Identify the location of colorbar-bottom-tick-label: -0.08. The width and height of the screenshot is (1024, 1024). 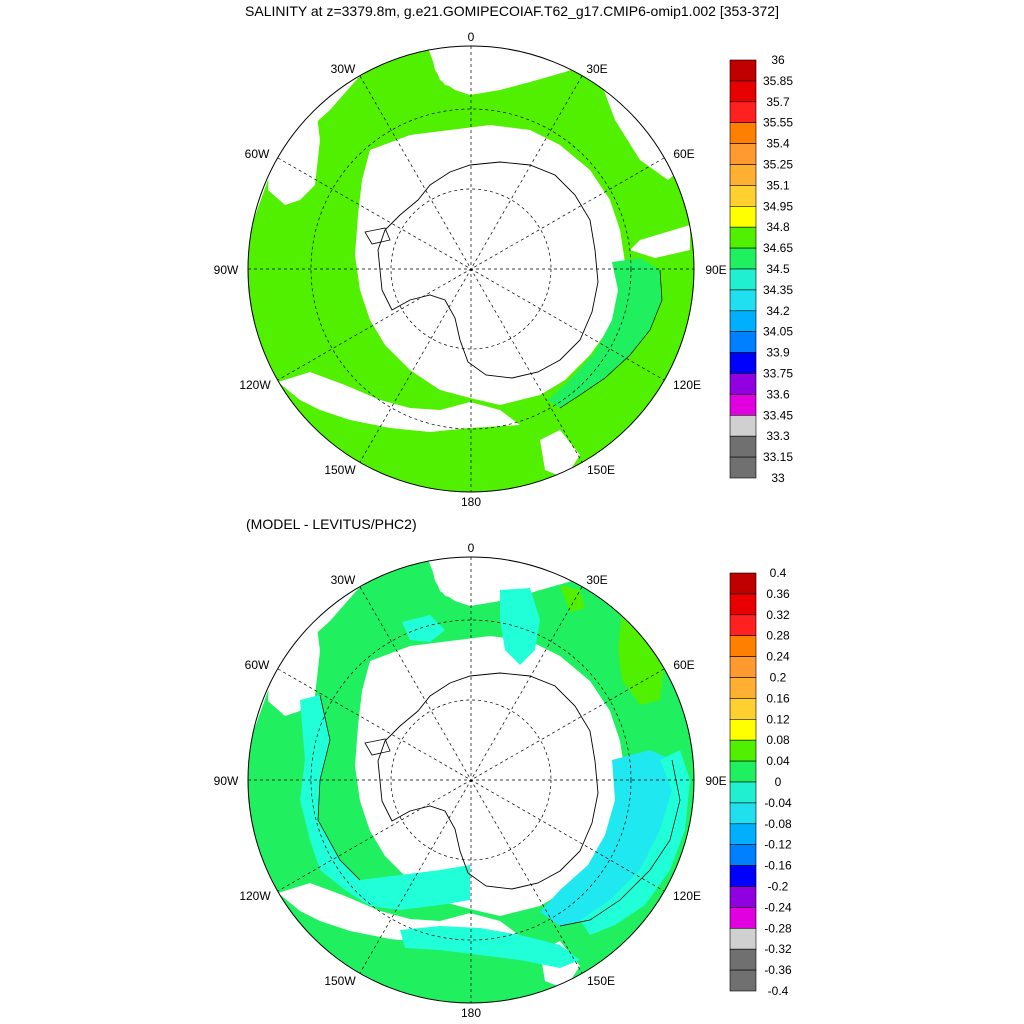
(778, 824).